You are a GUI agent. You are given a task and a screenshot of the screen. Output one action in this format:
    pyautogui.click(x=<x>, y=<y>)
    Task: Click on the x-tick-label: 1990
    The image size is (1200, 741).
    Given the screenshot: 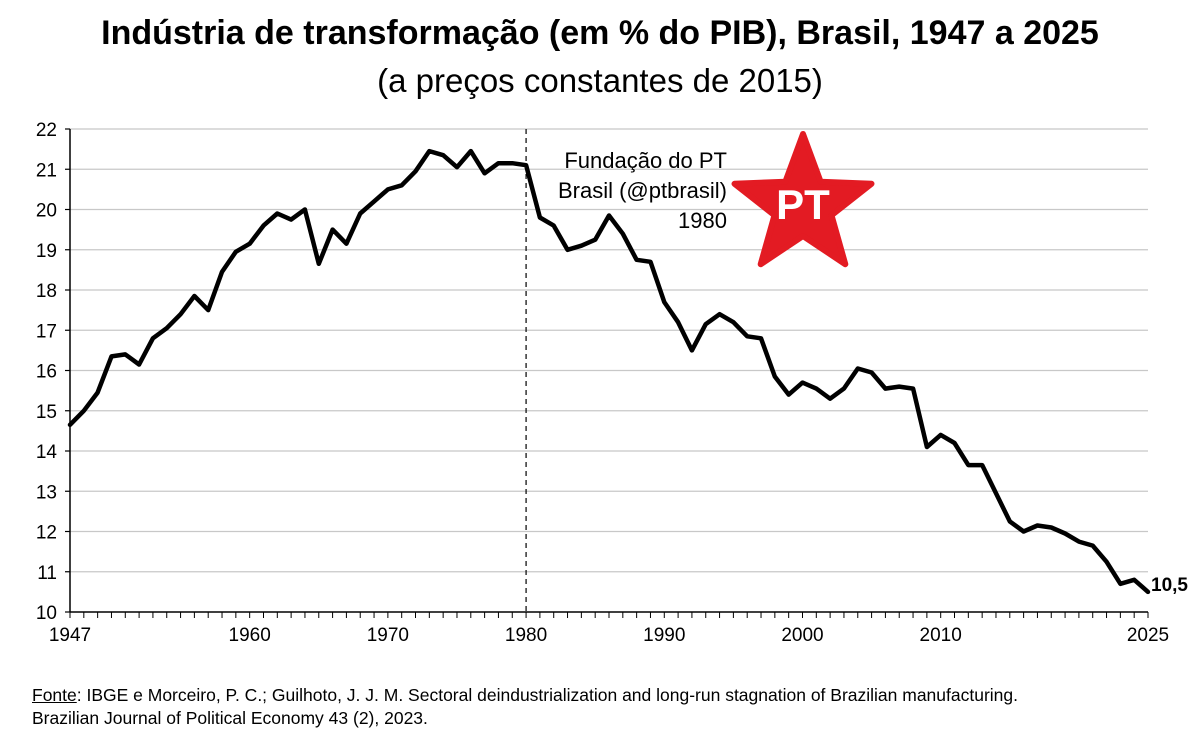 What is the action you would take?
    pyautogui.click(x=664, y=635)
    